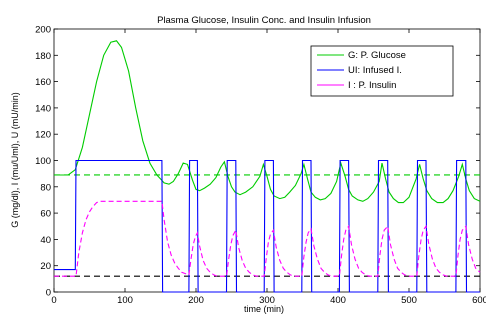  What do you see at coordinates (45, 187) in the screenshot?
I see `y-tick-label: 80` at bounding box center [45, 187].